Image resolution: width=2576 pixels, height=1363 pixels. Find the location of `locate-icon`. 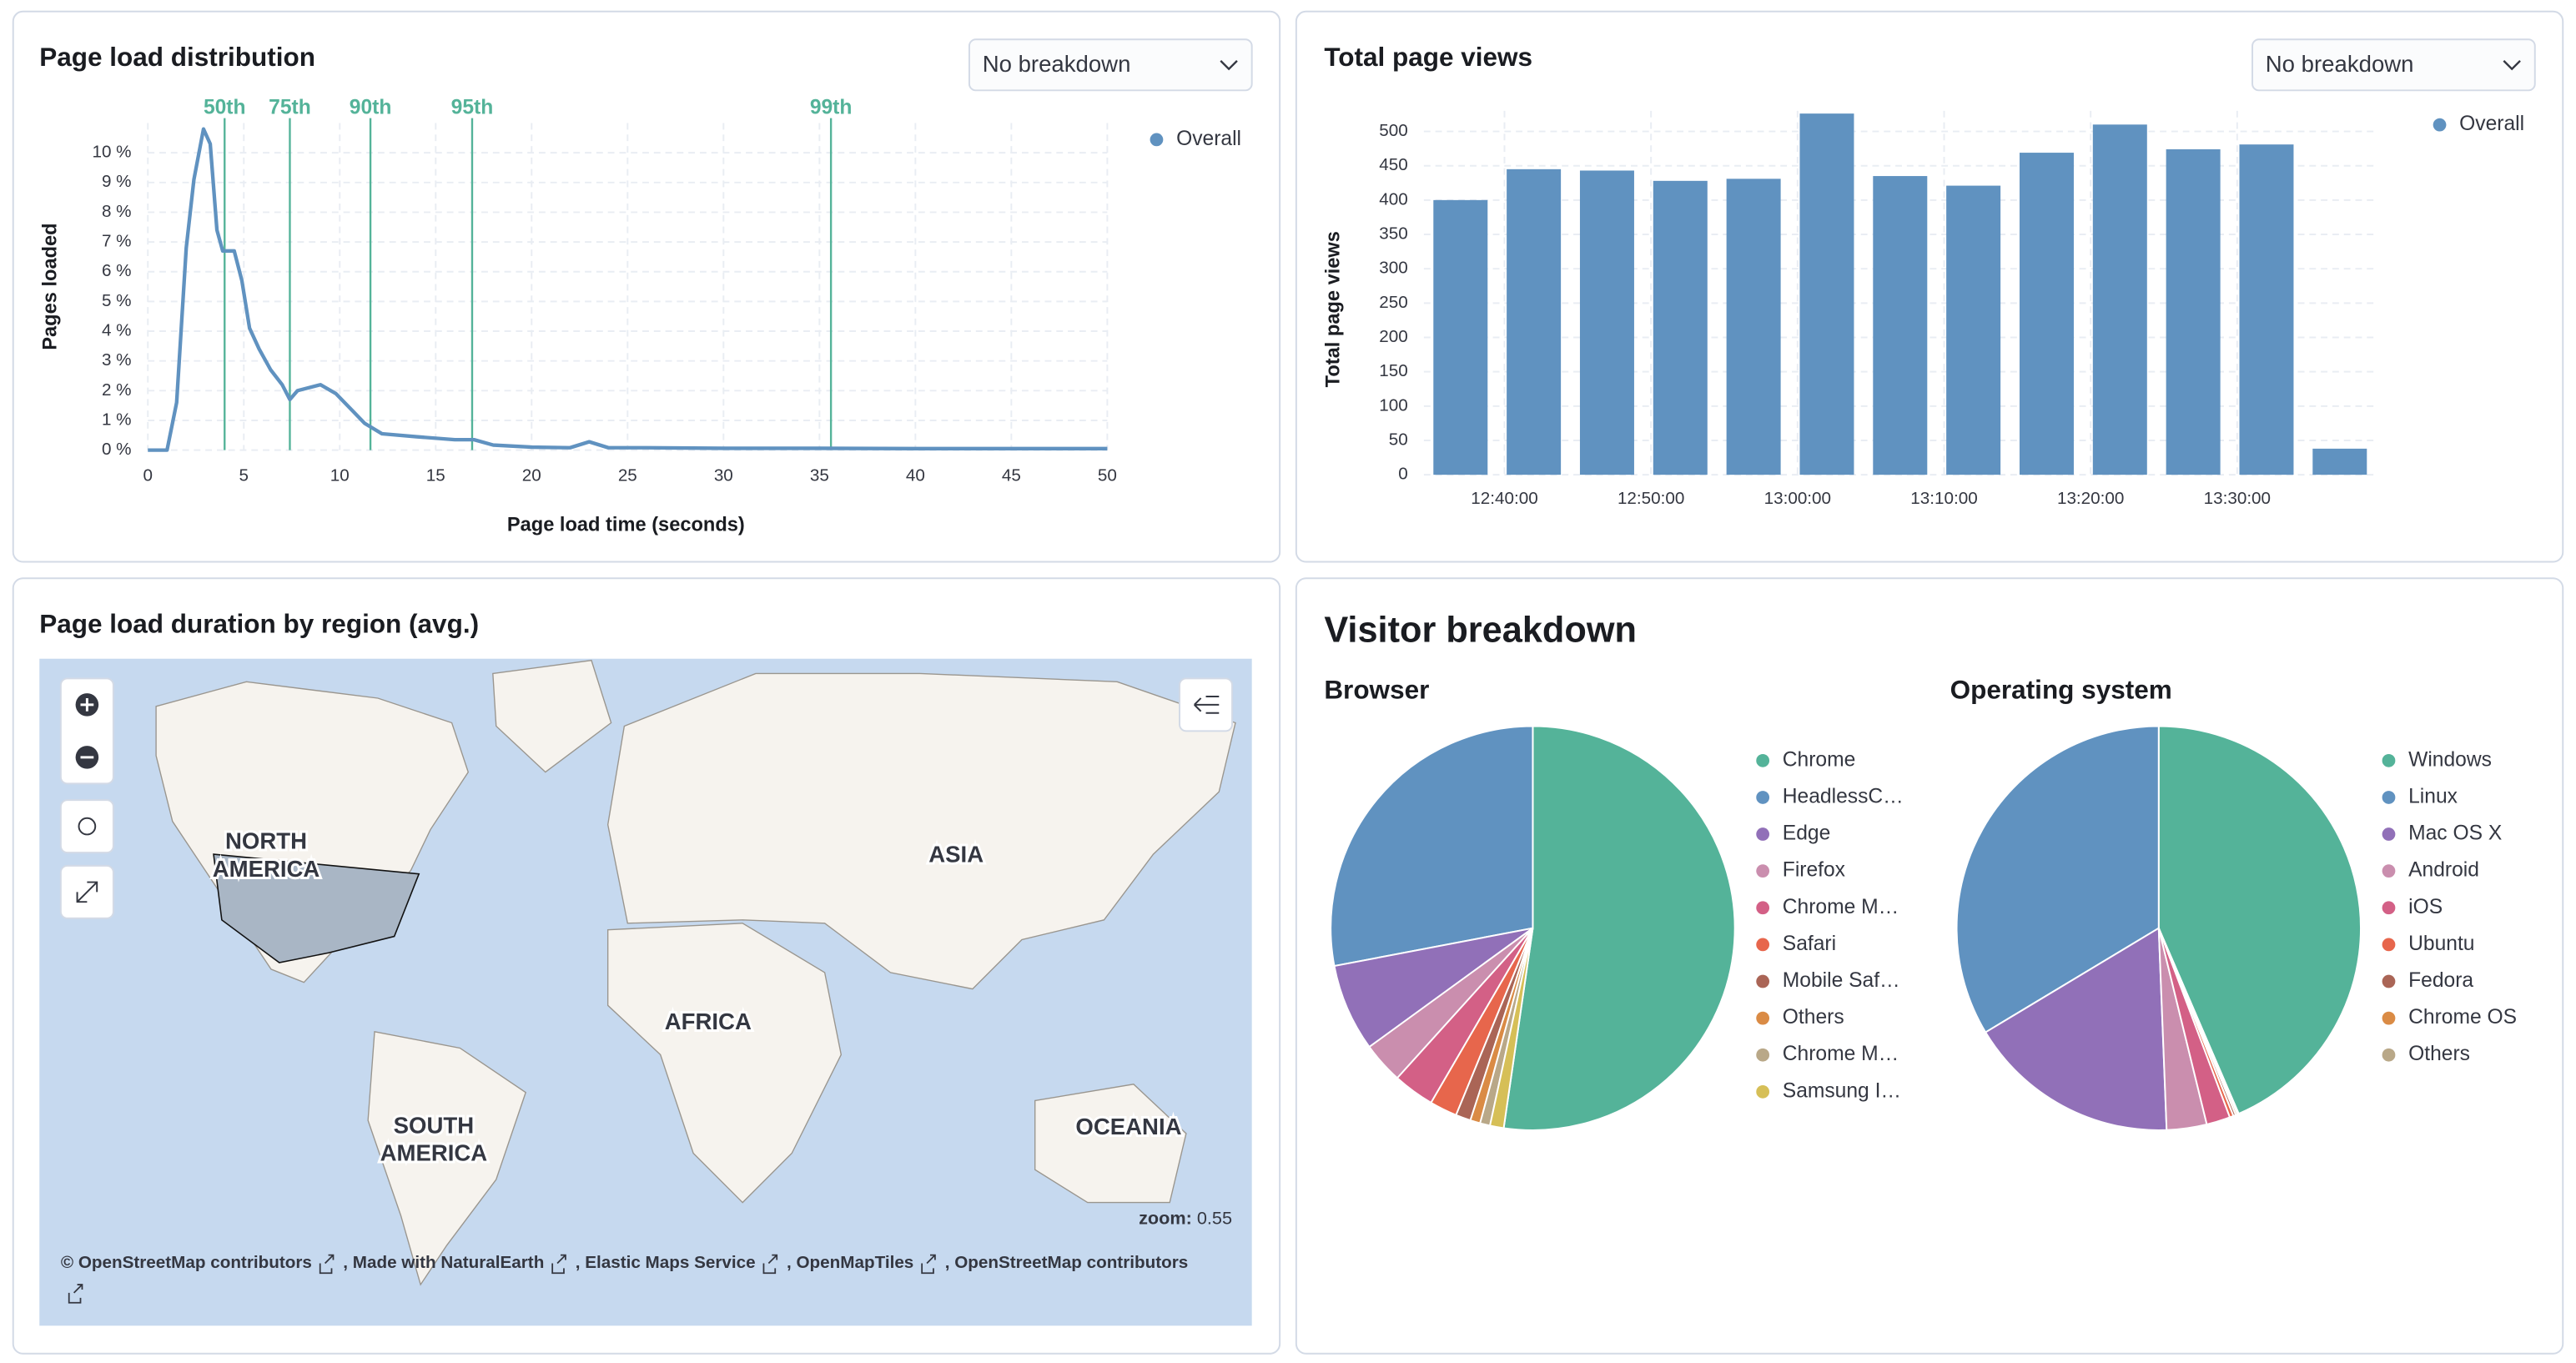

locate-icon is located at coordinates (87, 826).